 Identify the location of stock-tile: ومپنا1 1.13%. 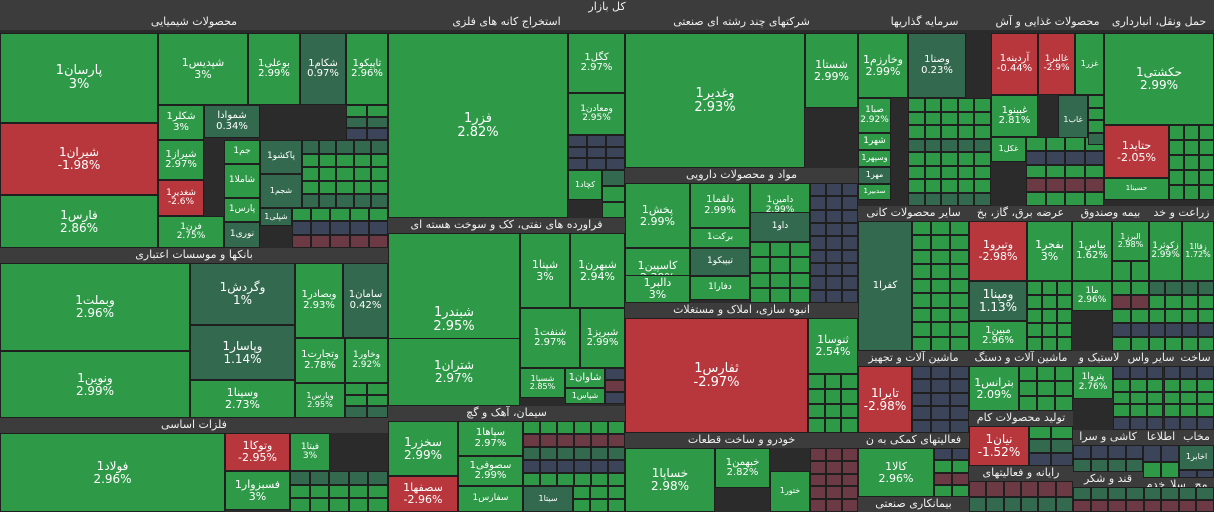
(998, 301).